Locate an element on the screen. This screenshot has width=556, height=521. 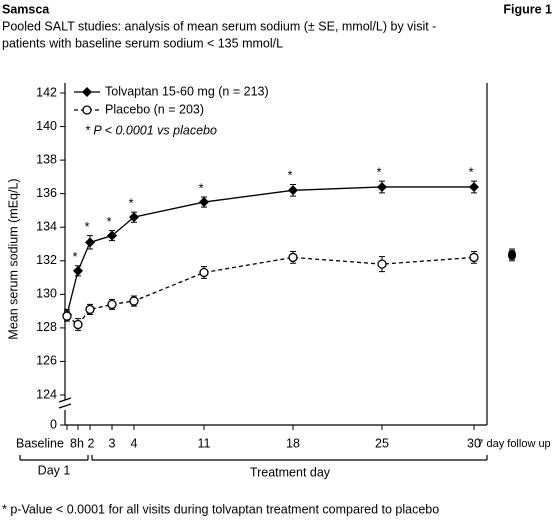
y-axis-label: Mean serum sodium (mEq/L) is located at coordinates (13, 258).